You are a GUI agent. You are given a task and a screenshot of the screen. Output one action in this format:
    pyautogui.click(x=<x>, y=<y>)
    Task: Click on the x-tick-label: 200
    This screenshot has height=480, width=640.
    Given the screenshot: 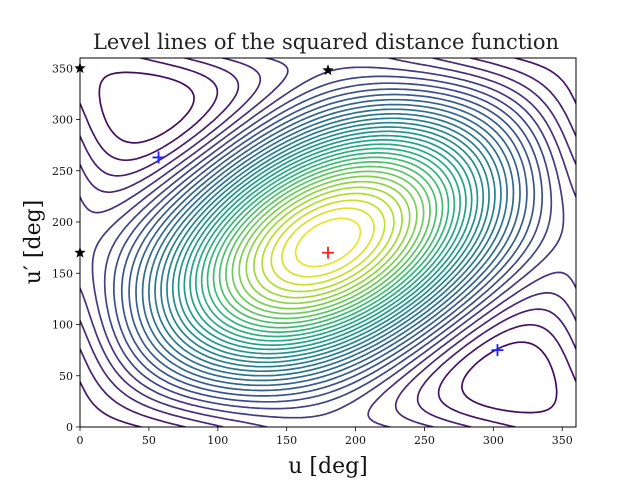 What is the action you would take?
    pyautogui.click(x=355, y=440)
    